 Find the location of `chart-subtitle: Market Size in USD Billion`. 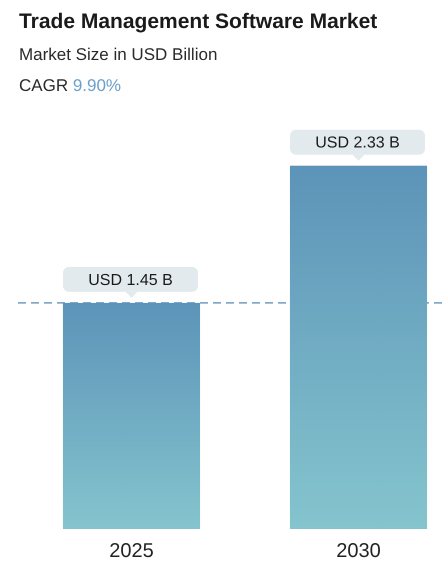

chart-subtitle: Market Size in USD Billion is located at coordinates (118, 54).